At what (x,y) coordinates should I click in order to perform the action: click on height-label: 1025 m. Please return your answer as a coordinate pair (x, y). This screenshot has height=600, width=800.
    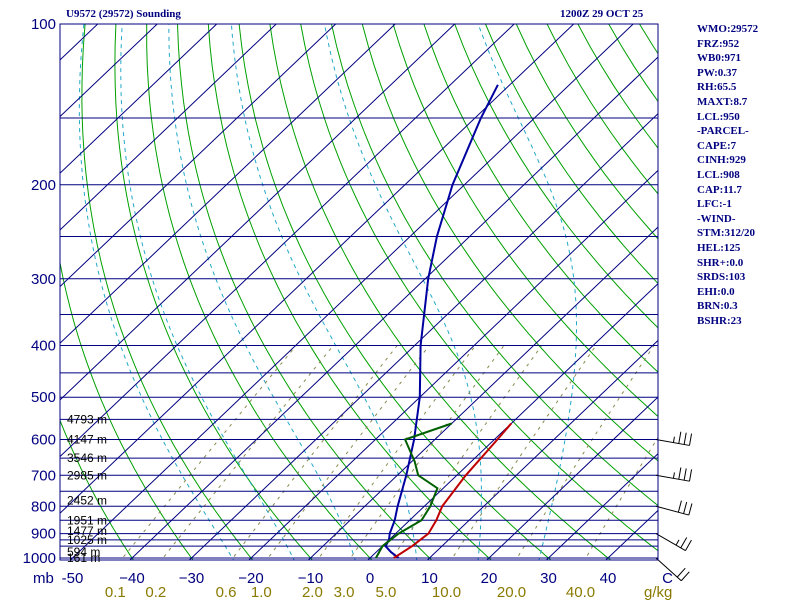
    Looking at the image, I should click on (87, 540).